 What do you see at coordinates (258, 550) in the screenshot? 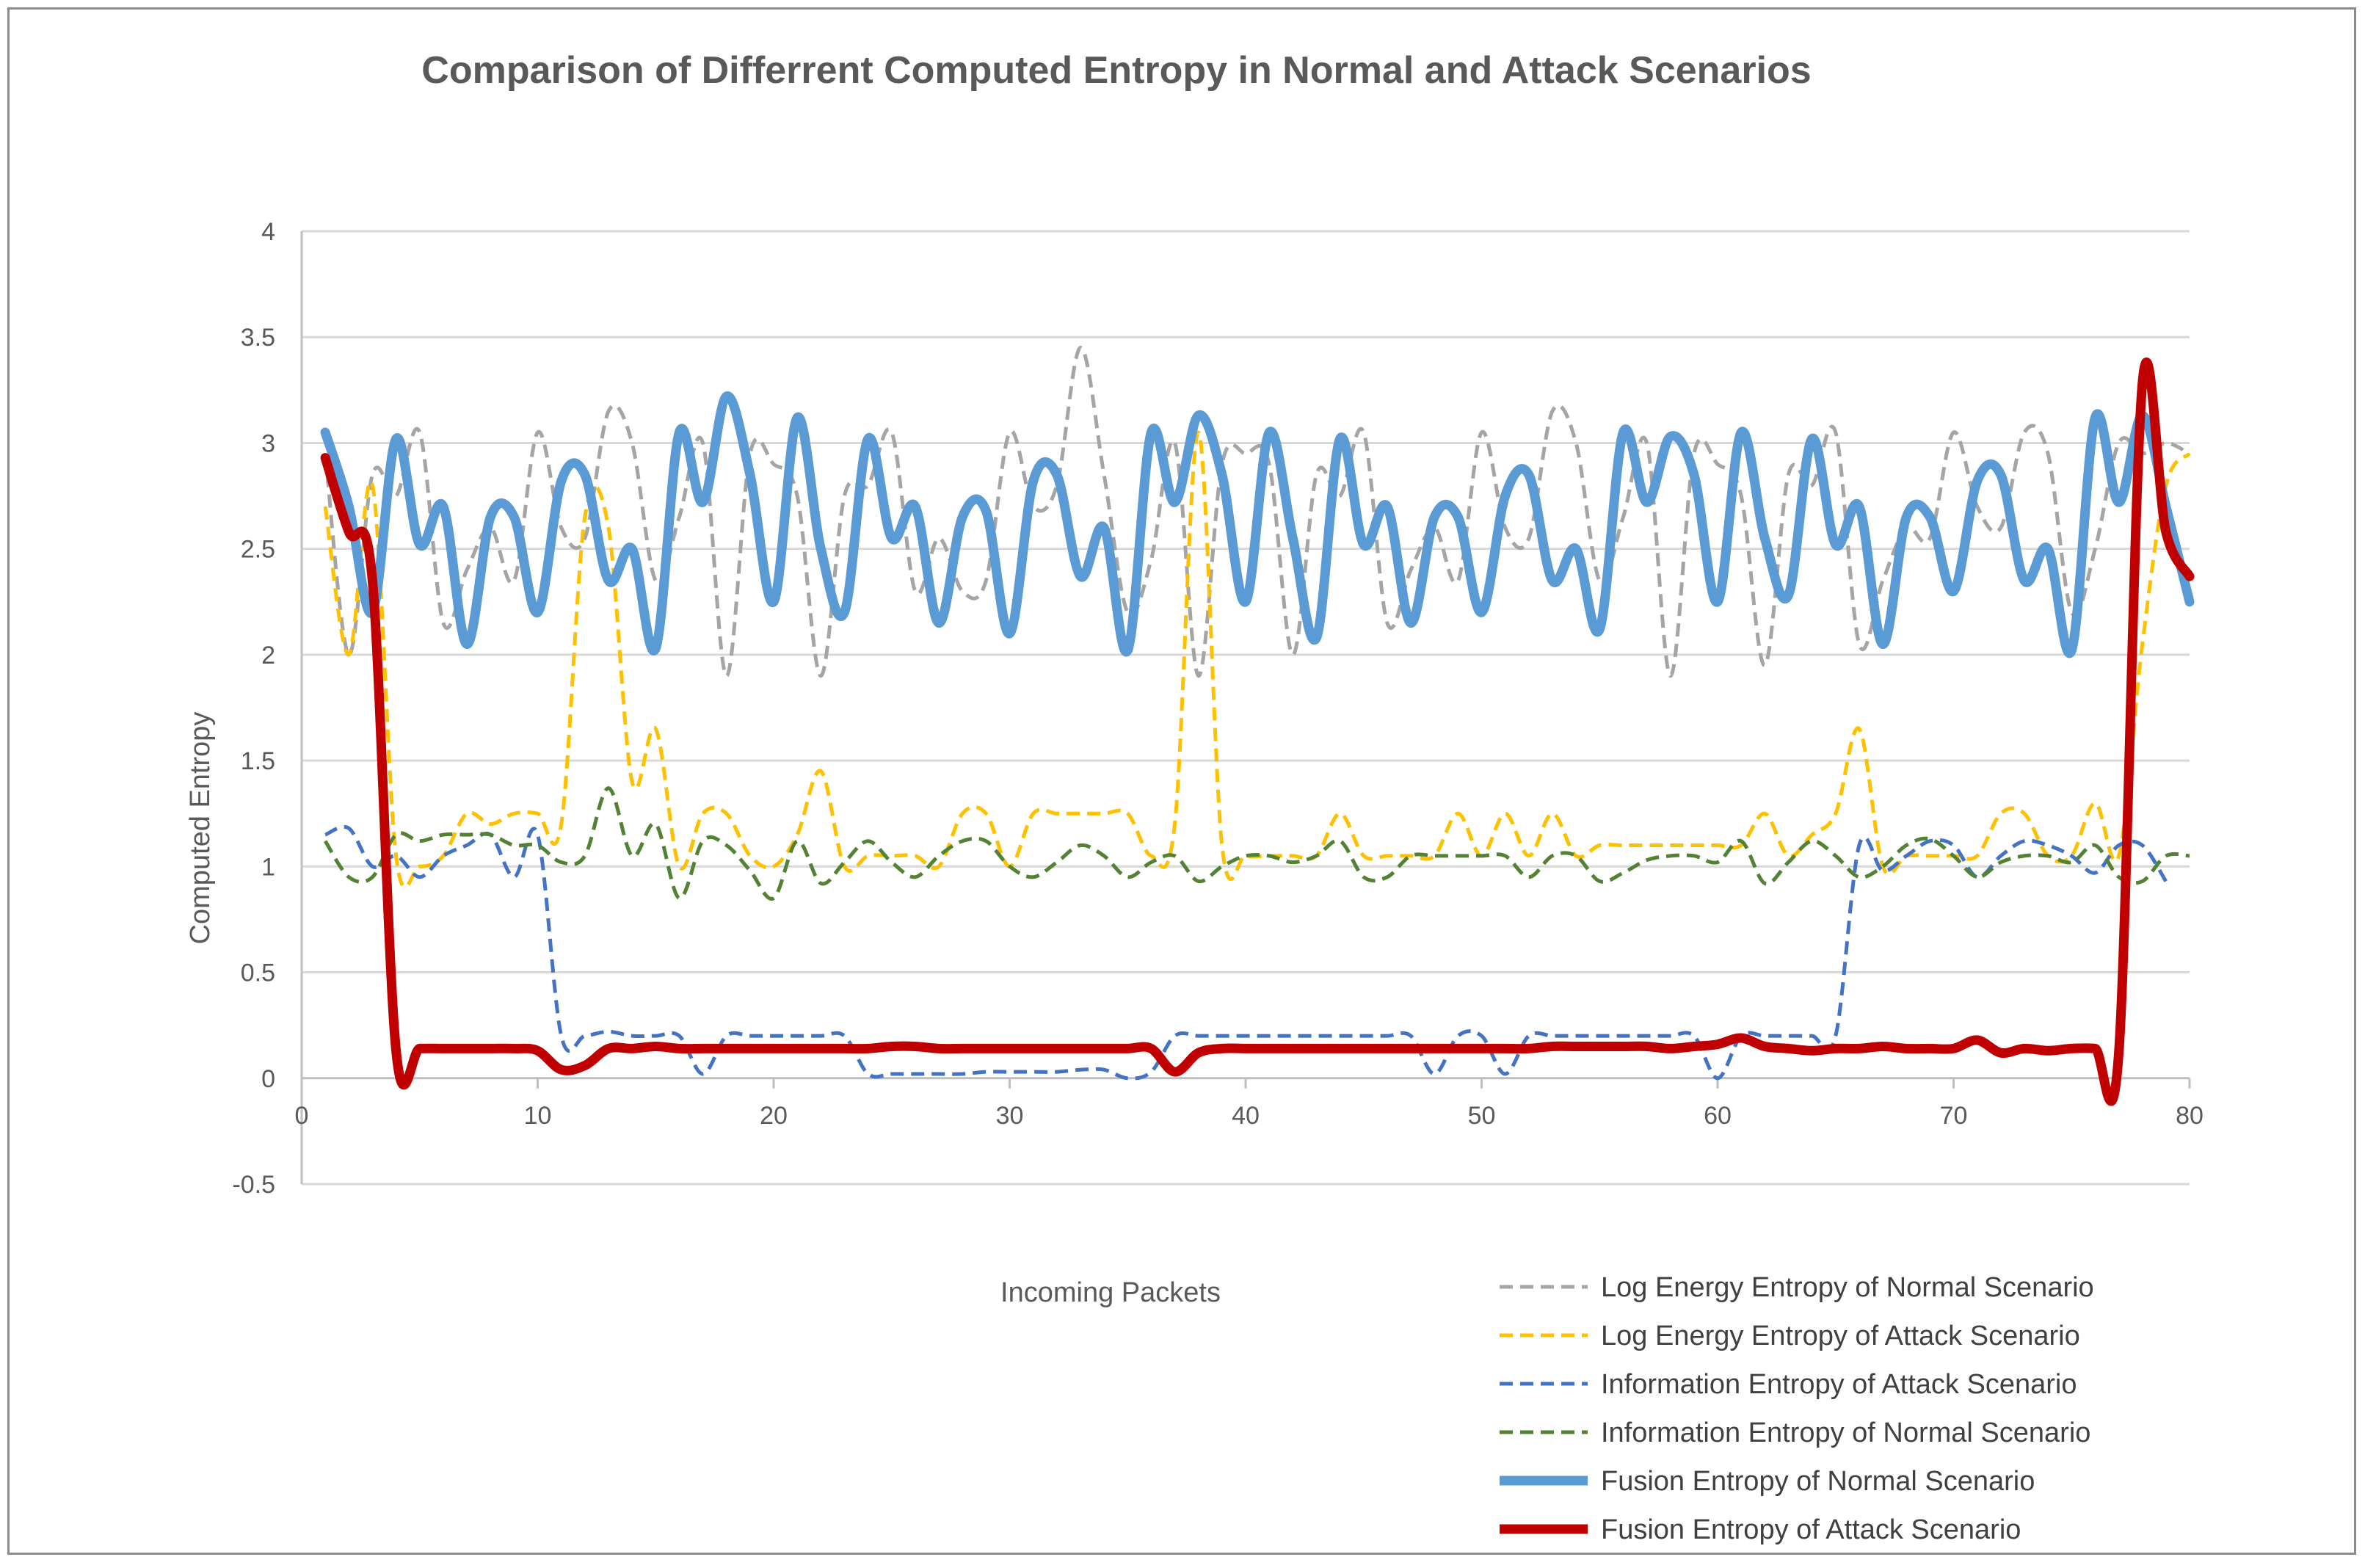
I see `y-tick-label: 2.5` at bounding box center [258, 550].